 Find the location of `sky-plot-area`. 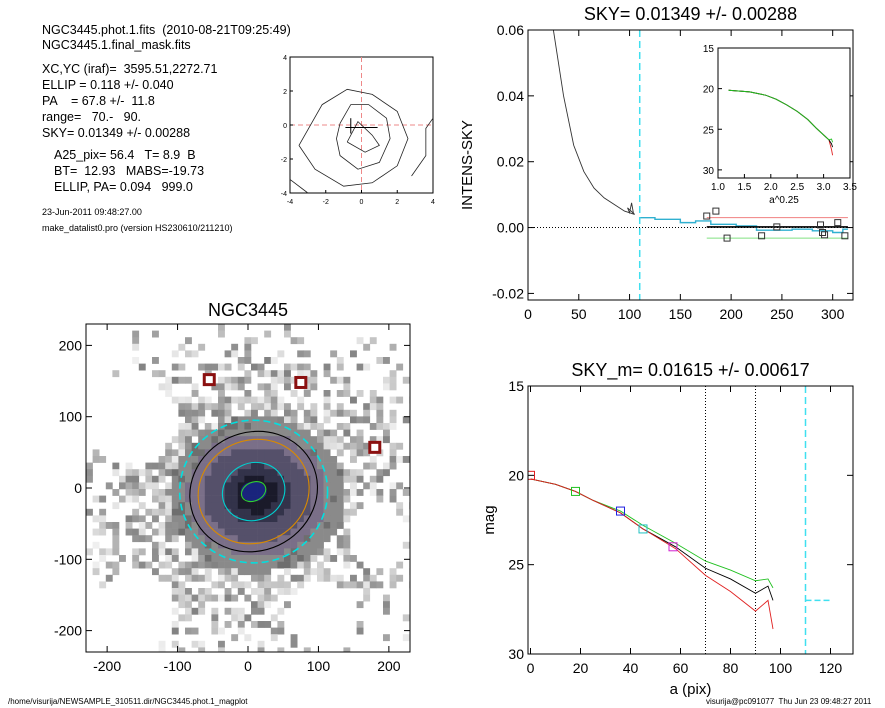

sky-plot-area is located at coordinates (690, 136).